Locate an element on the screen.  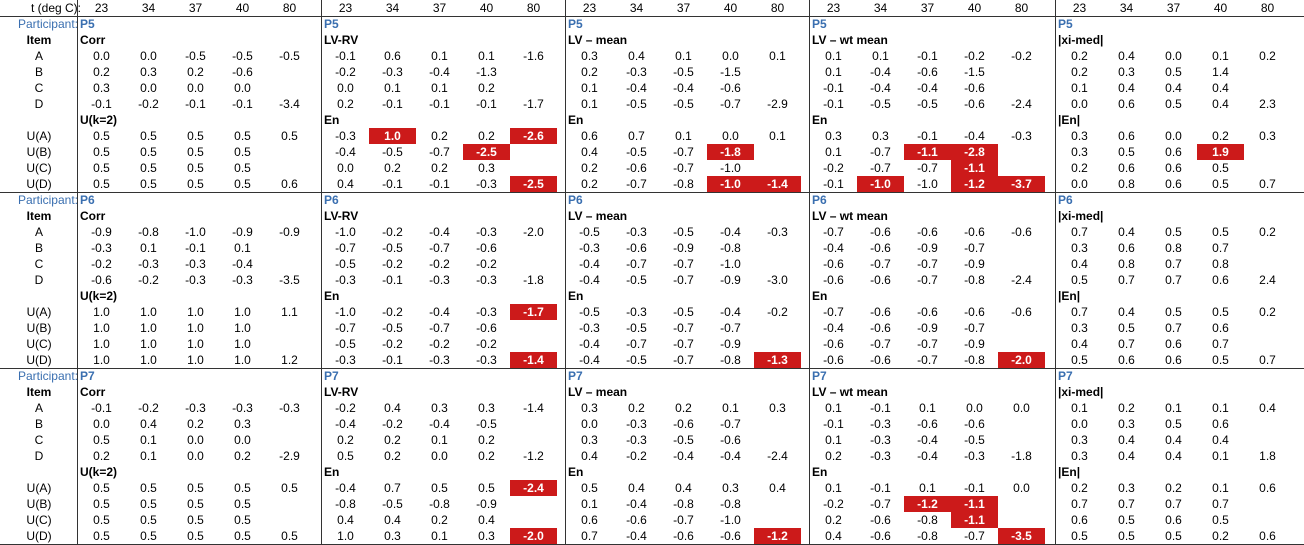
temperature-header-cell: 80 is located at coordinates (1267, 8).